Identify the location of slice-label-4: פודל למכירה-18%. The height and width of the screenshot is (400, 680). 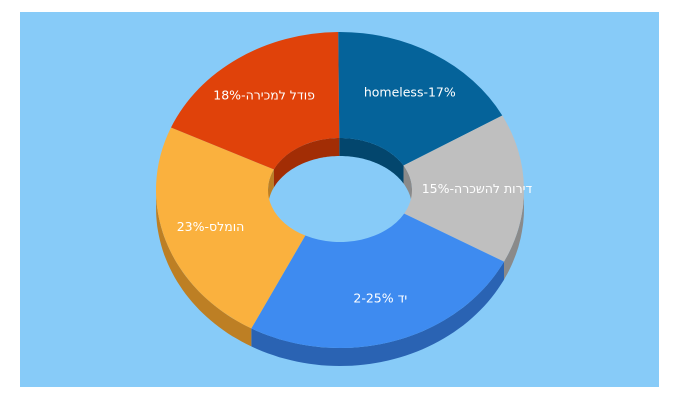
(264, 95).